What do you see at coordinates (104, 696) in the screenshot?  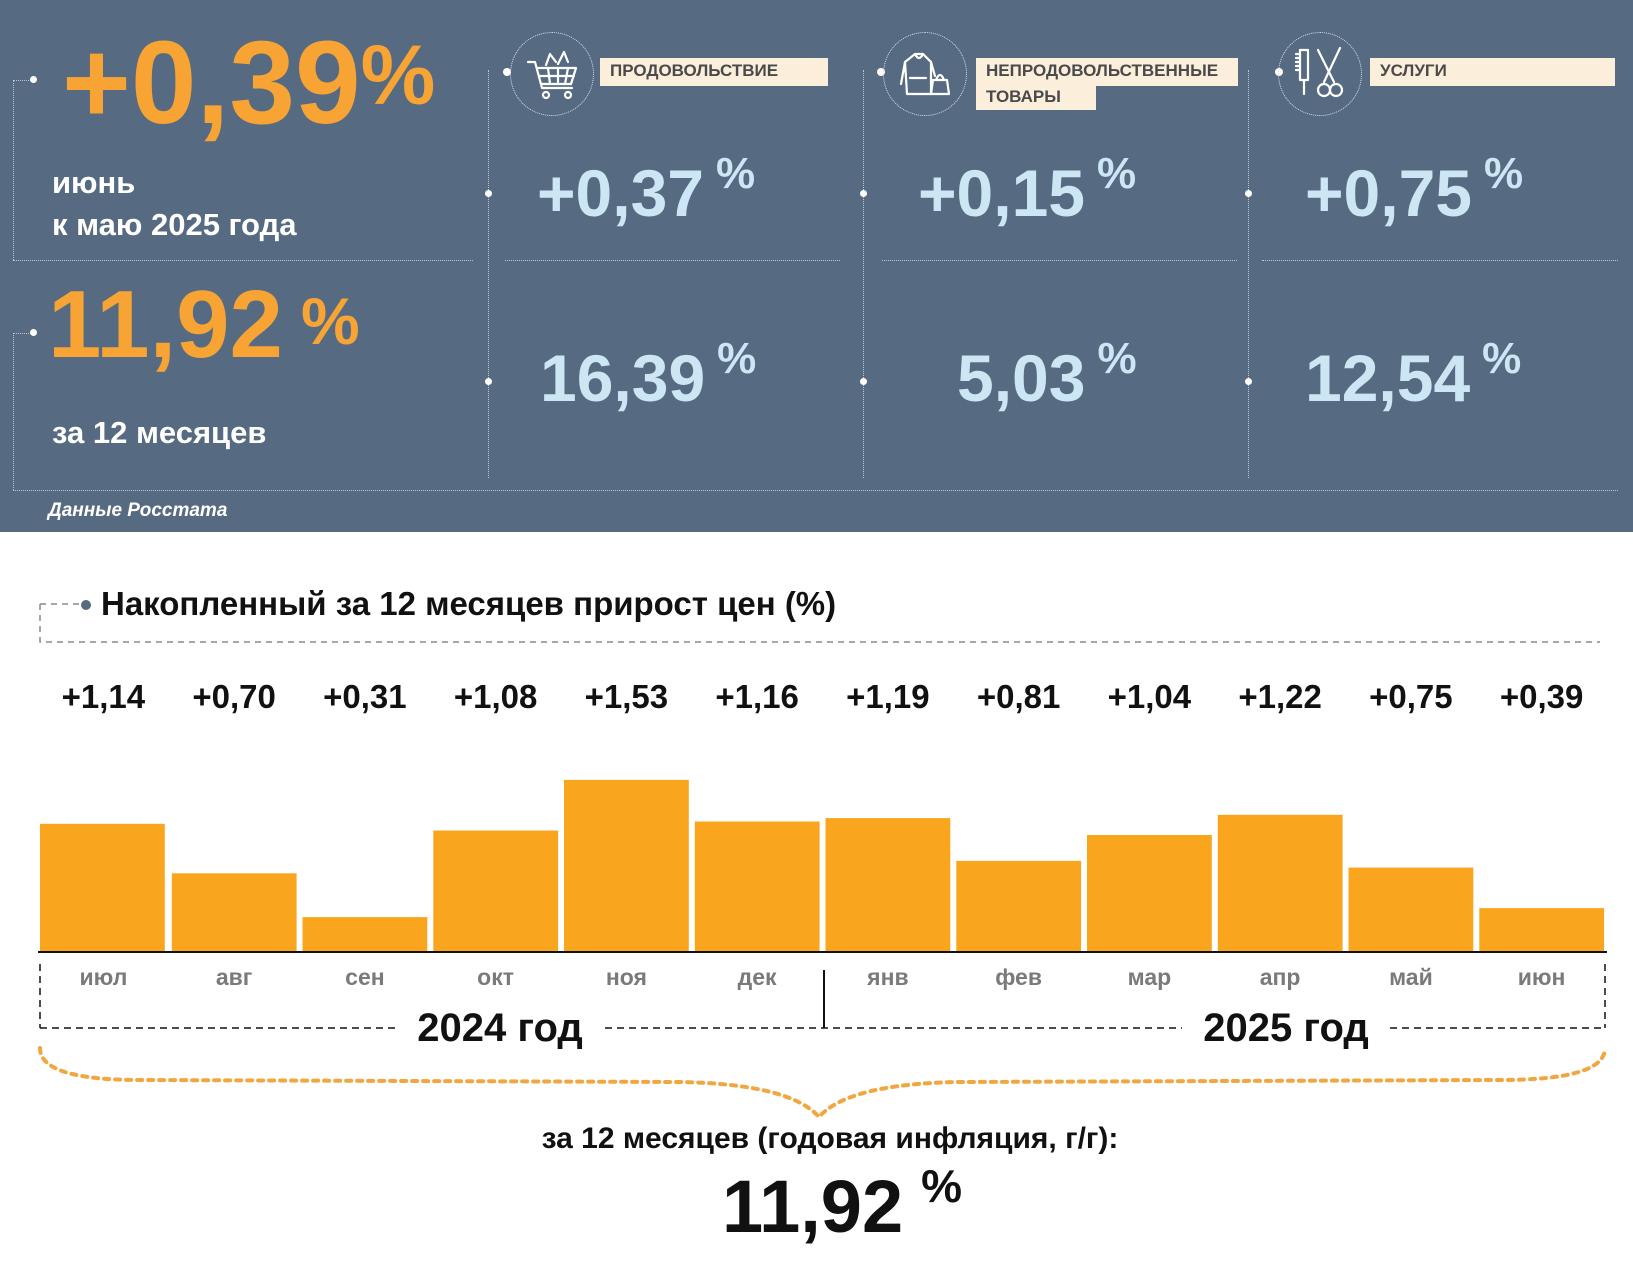 I see `value-label: +1,14` at bounding box center [104, 696].